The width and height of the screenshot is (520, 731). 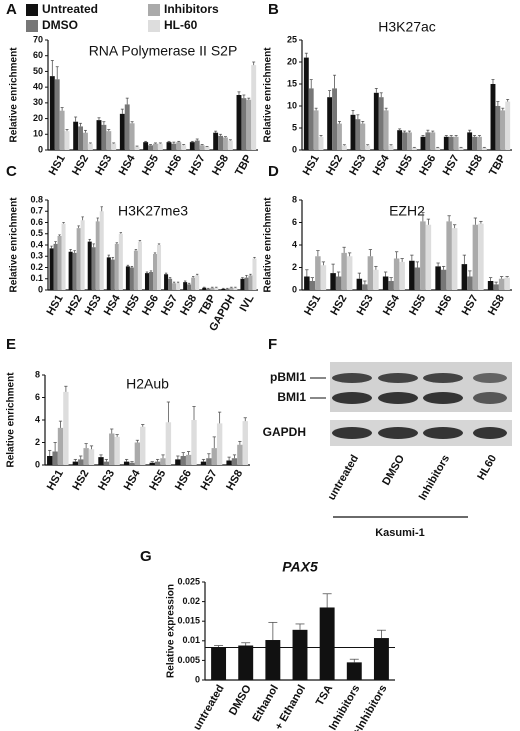 I want to click on lane-label: HL60, so click(x=487, y=467).